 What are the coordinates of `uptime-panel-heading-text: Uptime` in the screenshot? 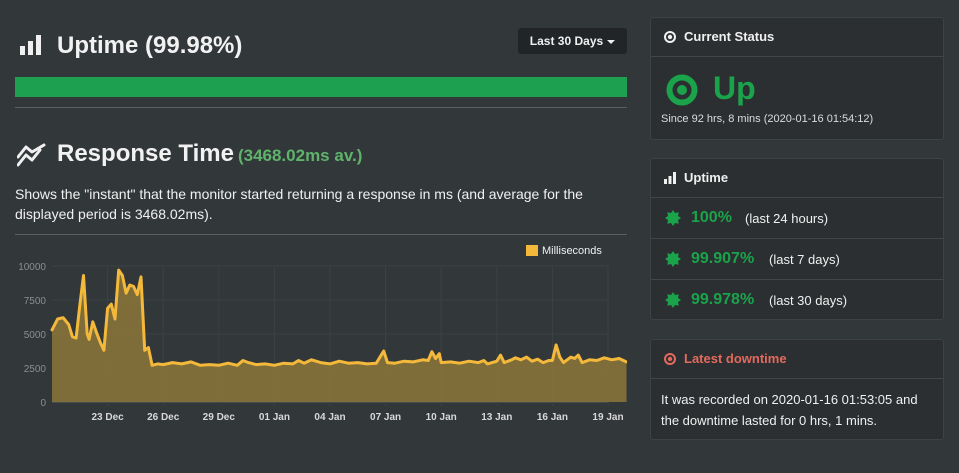 It's located at (706, 177).